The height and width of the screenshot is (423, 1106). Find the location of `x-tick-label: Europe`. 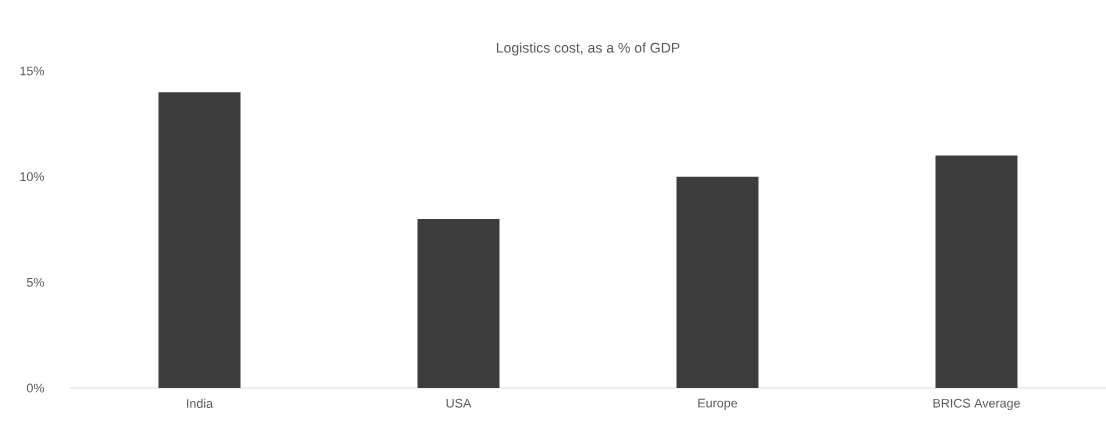

x-tick-label: Europe is located at coordinates (718, 404).